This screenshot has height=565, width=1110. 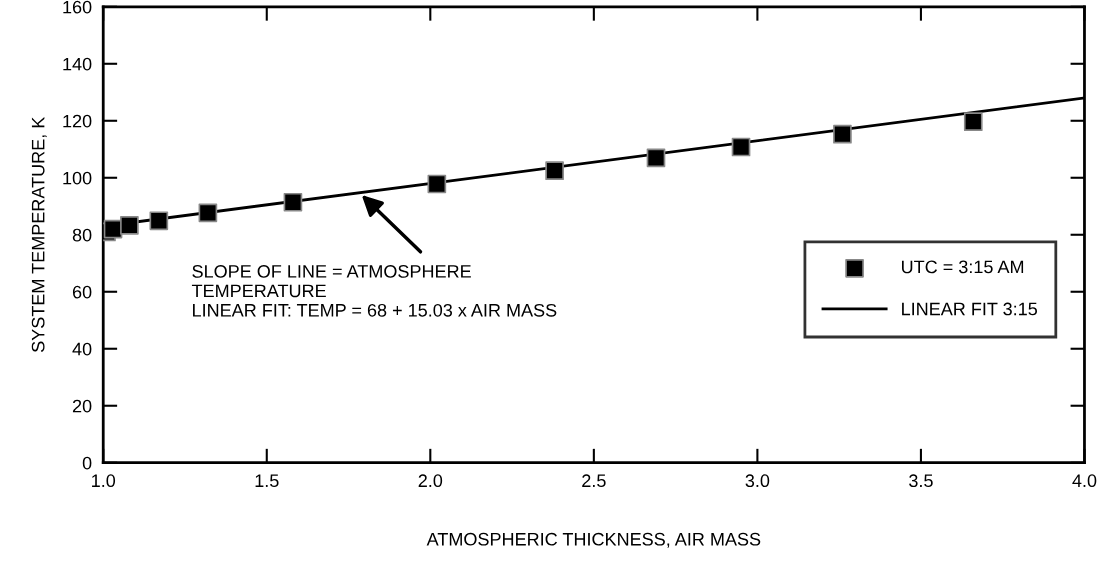 What do you see at coordinates (77, 121) in the screenshot?
I see `y-tick-label: 120` at bounding box center [77, 121].